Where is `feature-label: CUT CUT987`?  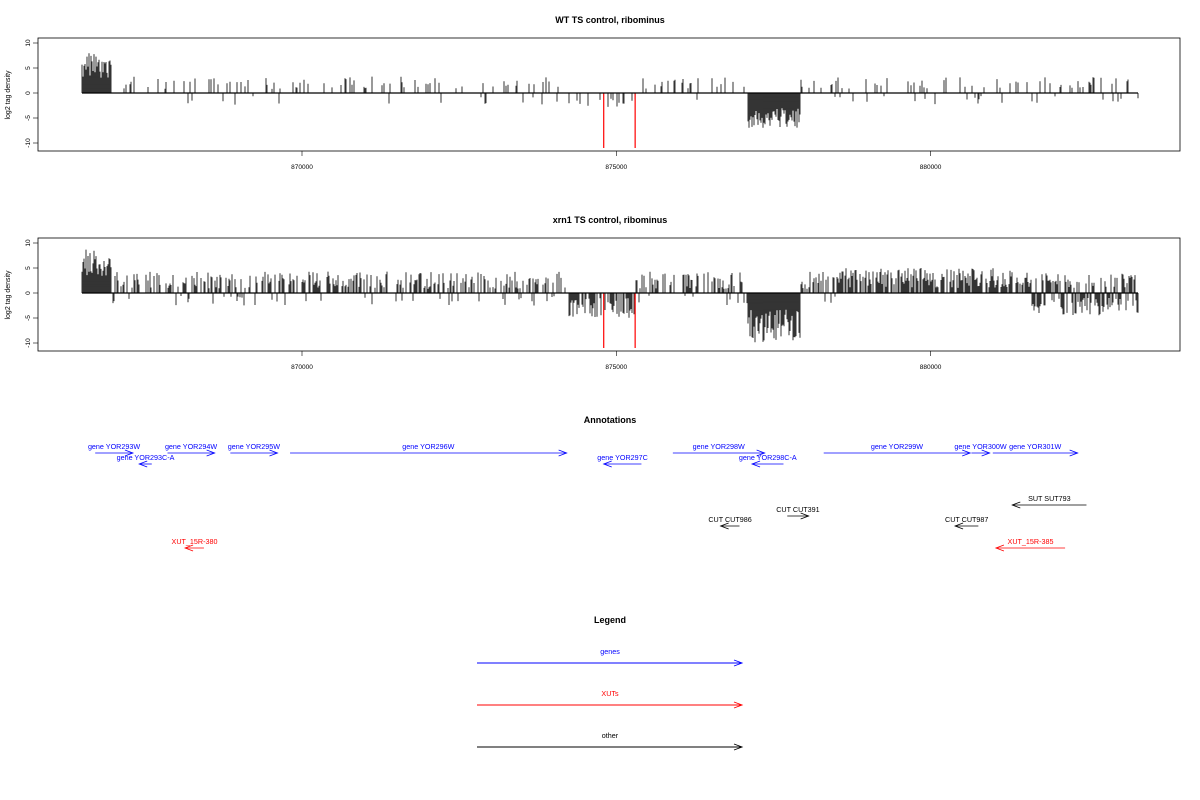 feature-label: CUT CUT987 is located at coordinates (966, 519).